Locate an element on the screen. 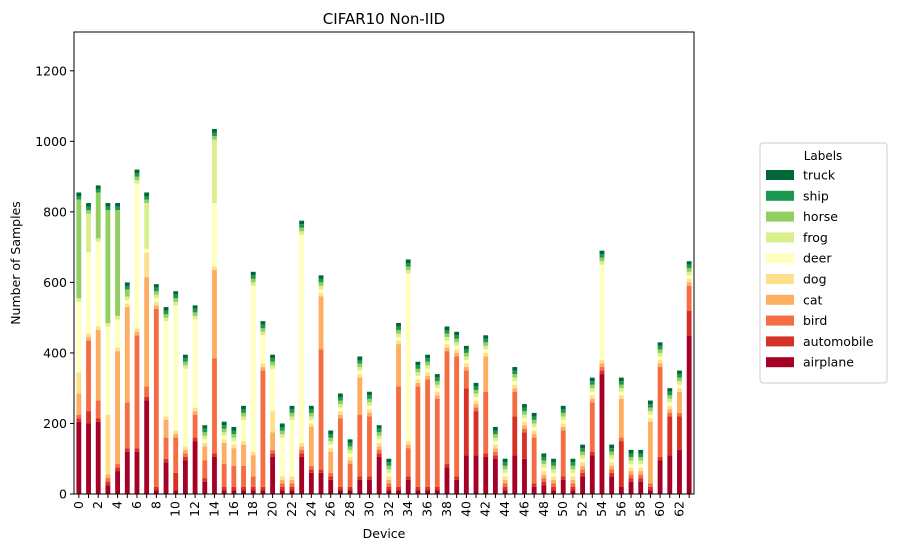 Image resolution: width=897 pixels, height=551 pixels. y-tick-label: 0 is located at coordinates (63, 494).